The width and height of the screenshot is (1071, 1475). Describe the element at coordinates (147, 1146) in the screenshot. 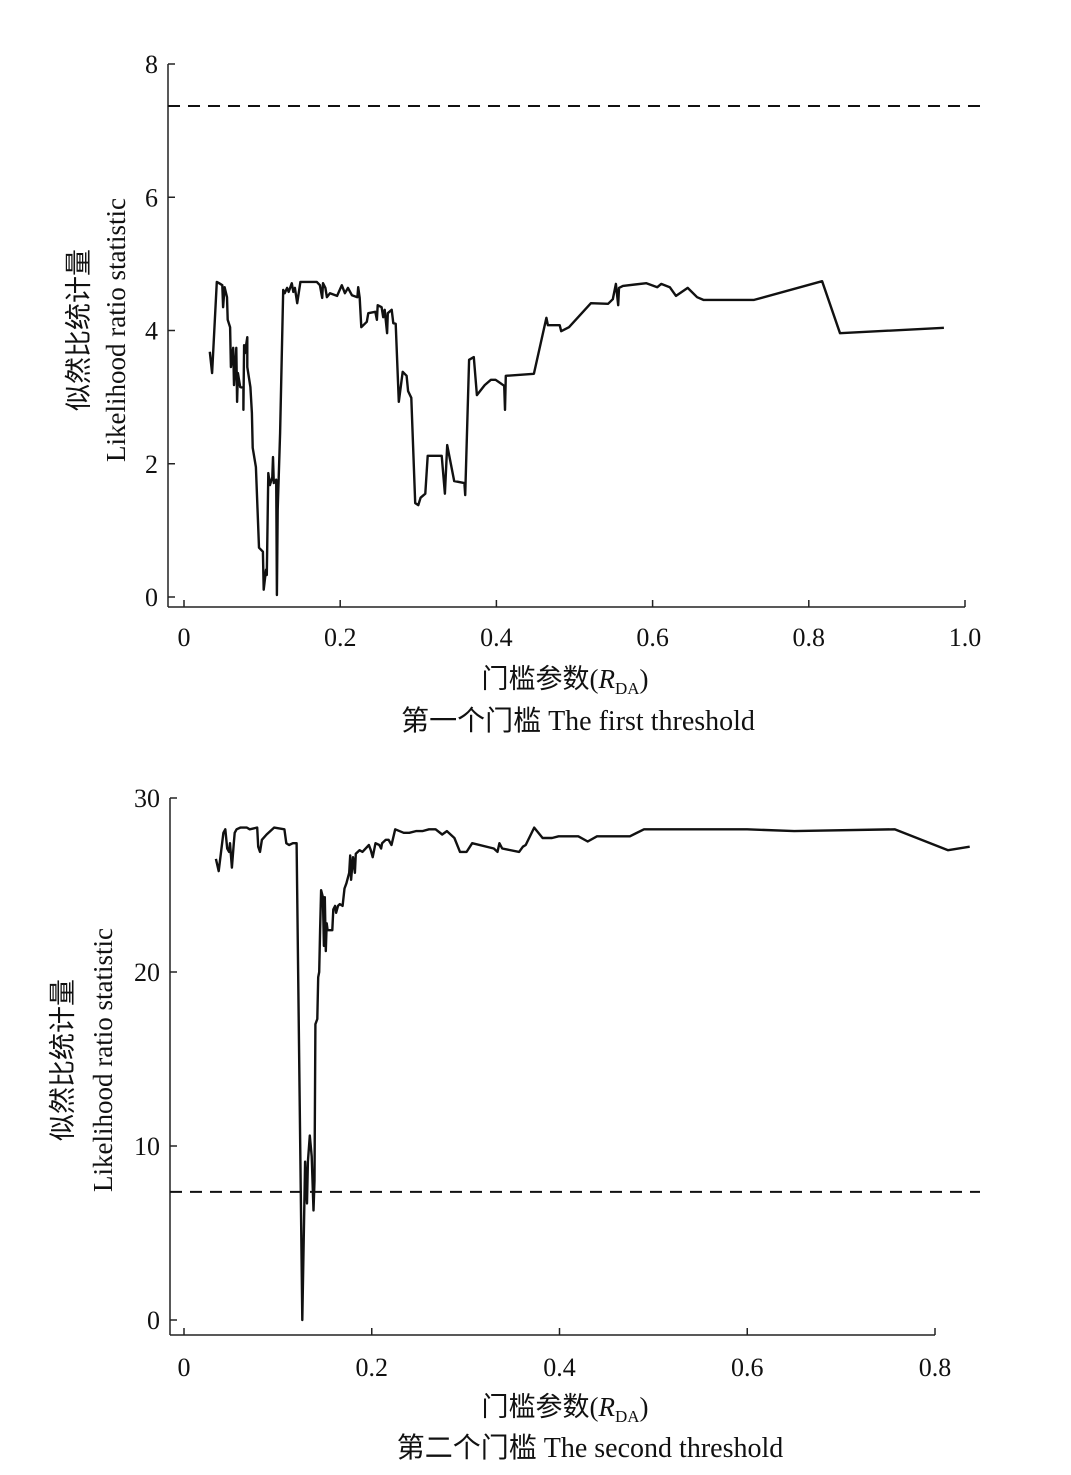

I see `y-tick-label: 10` at that location.